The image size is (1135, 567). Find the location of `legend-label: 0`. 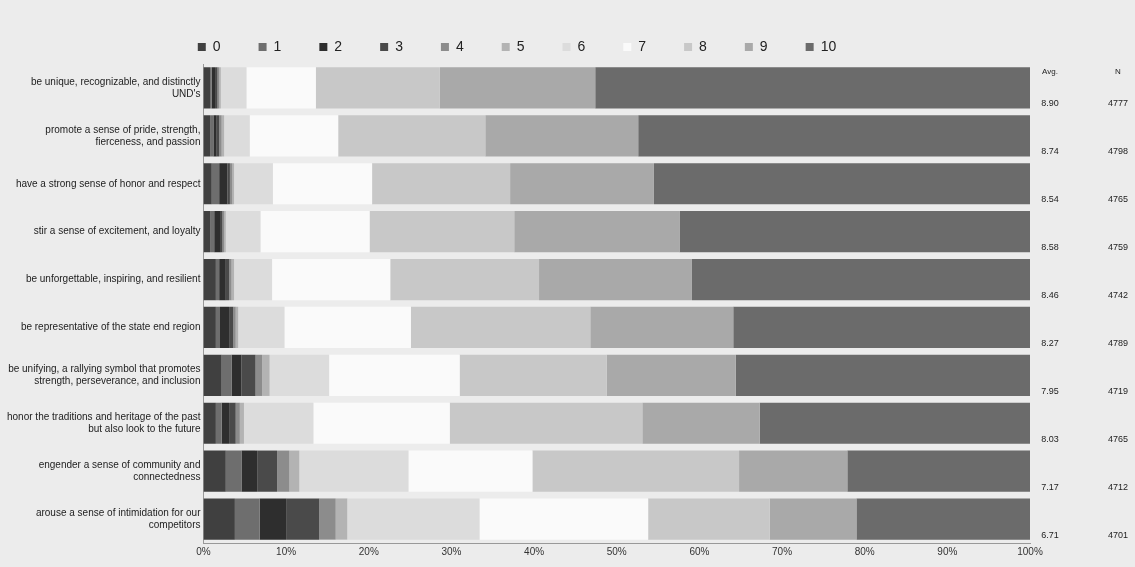

legend-label: 0 is located at coordinates (216, 45).